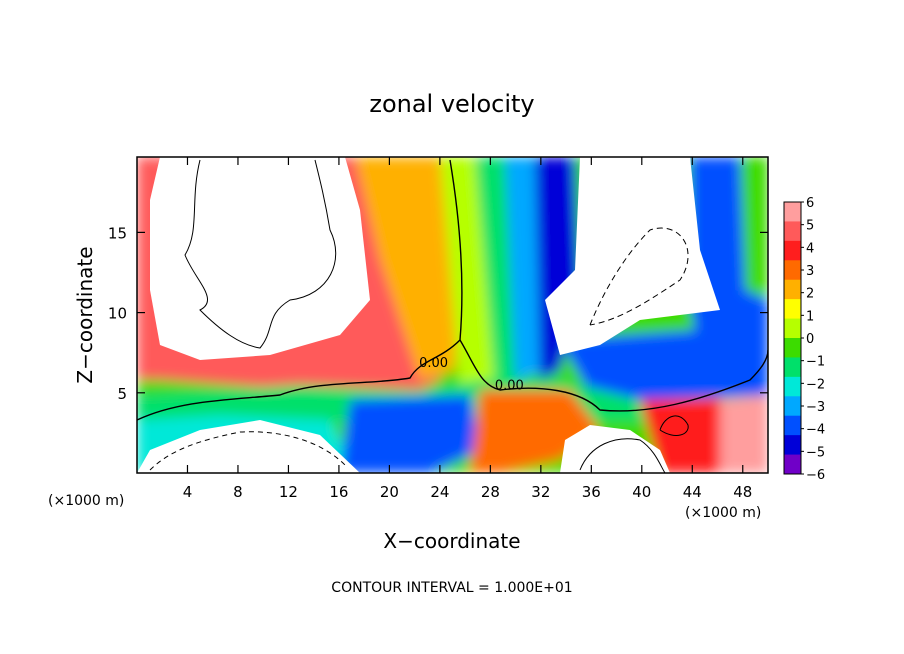 The width and height of the screenshot is (904, 654). I want to click on colorbar-label: −1, so click(815, 362).